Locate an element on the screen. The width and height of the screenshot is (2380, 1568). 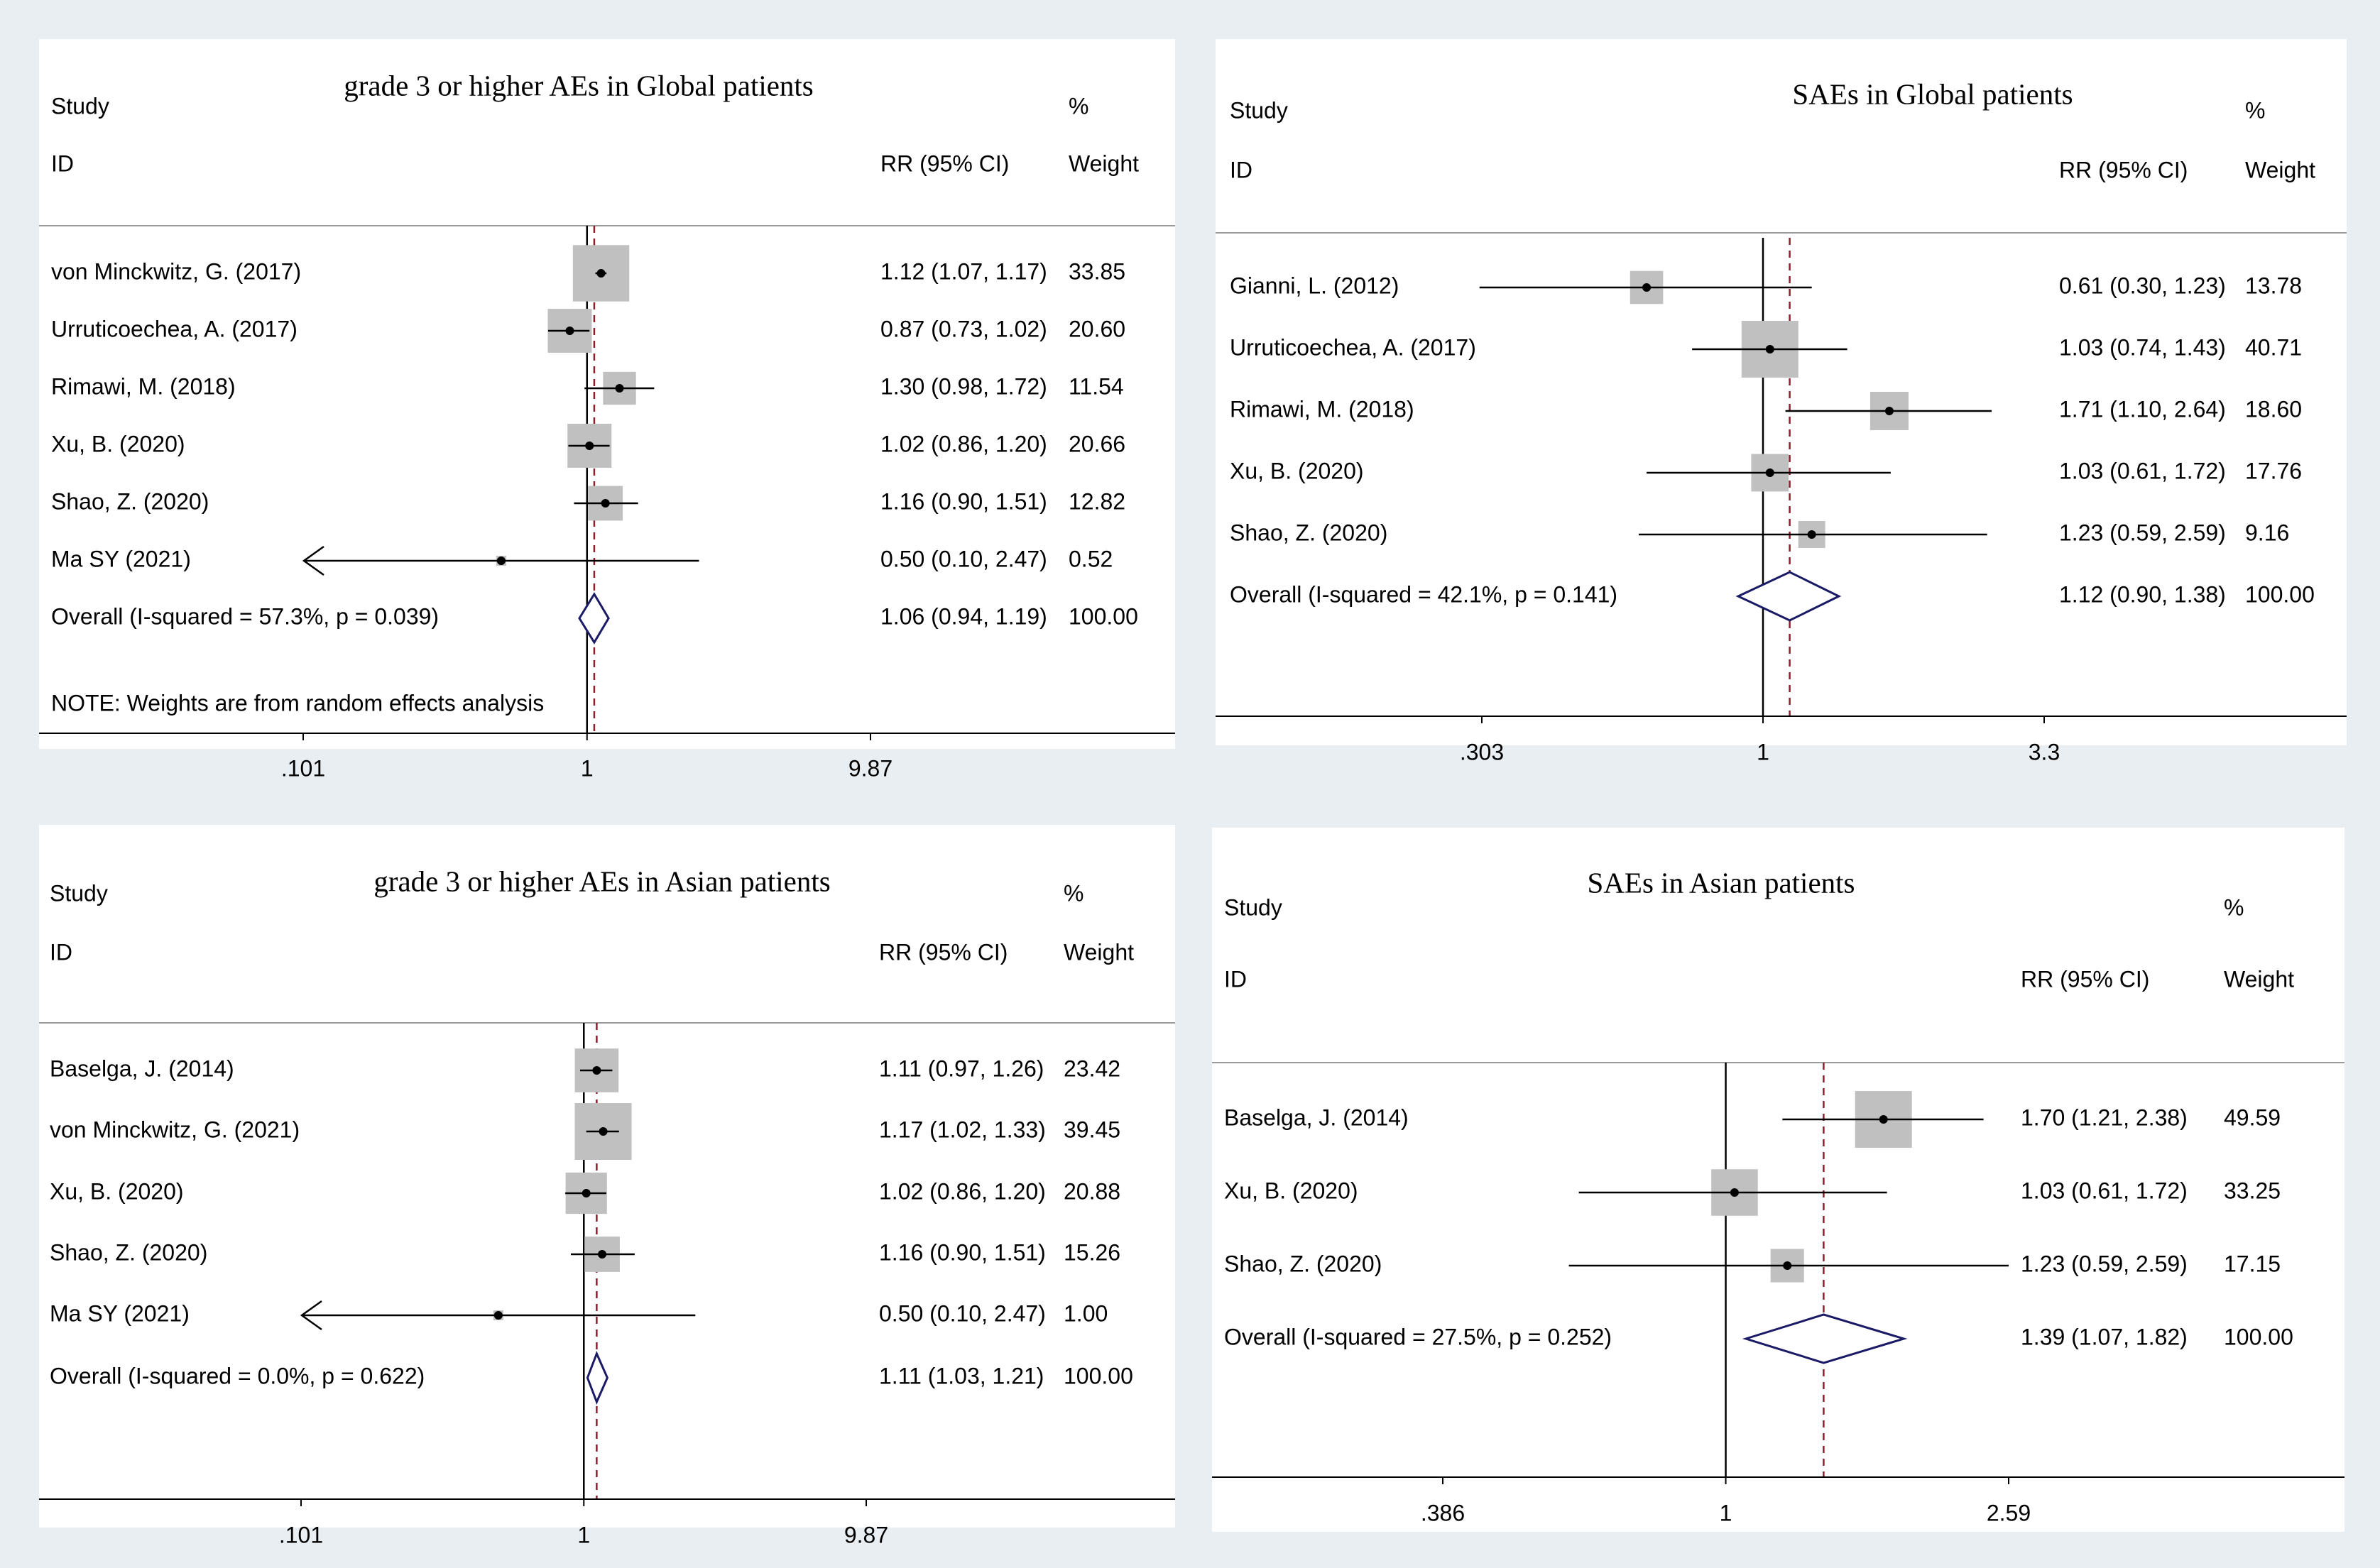
x-tick-label: .386 is located at coordinates (1443, 1512).